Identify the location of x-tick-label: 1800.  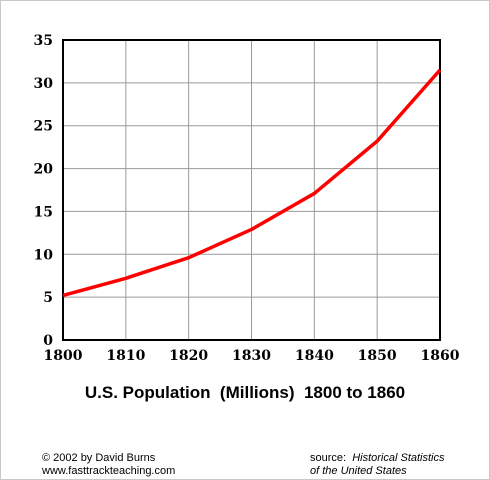
(63, 356).